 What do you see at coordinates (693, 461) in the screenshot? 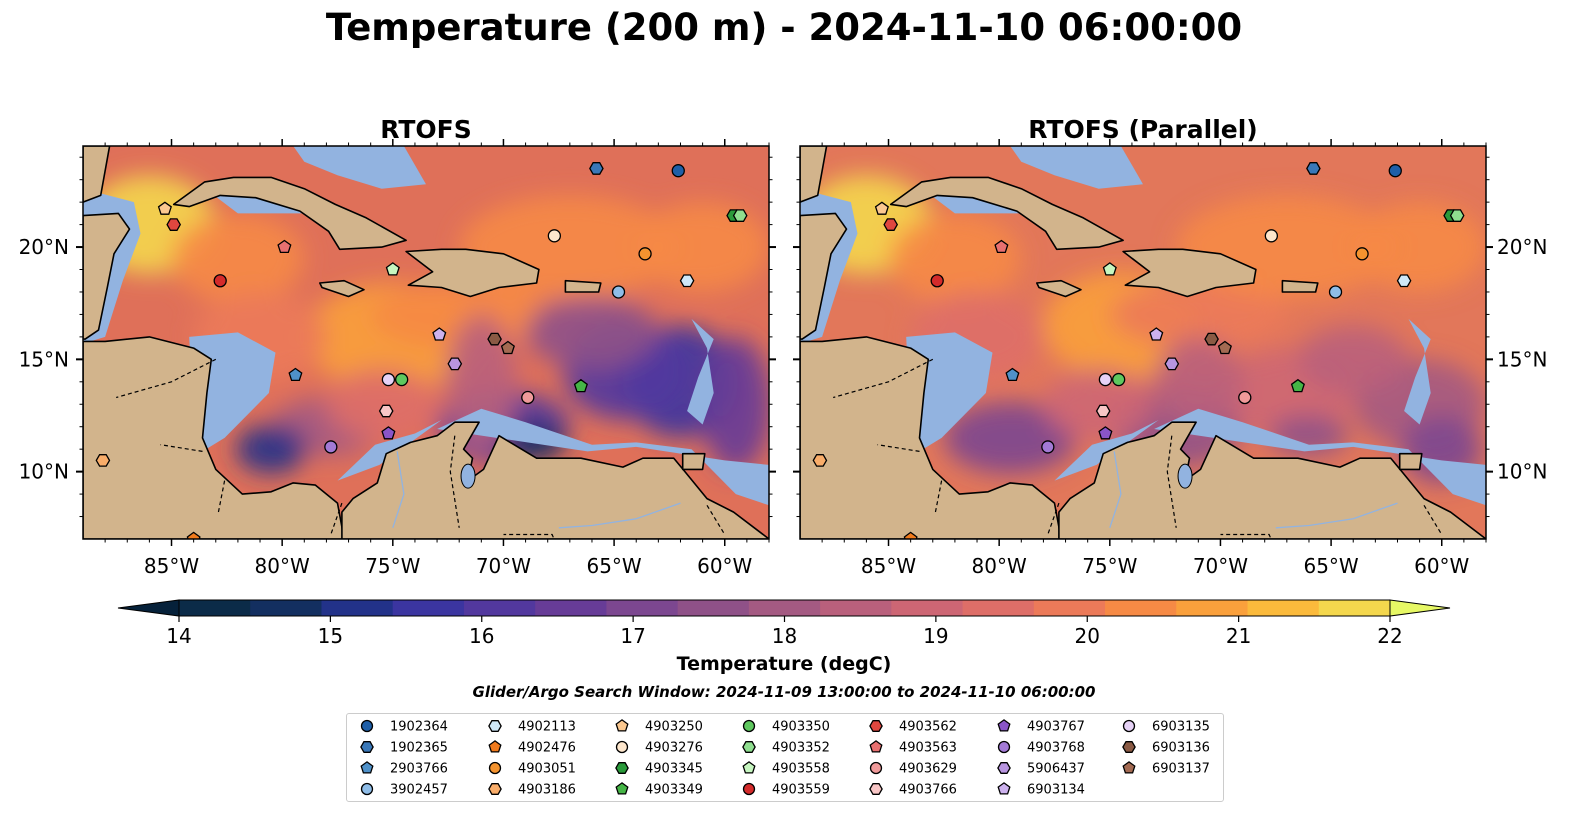
I see `land-trinidad` at bounding box center [693, 461].